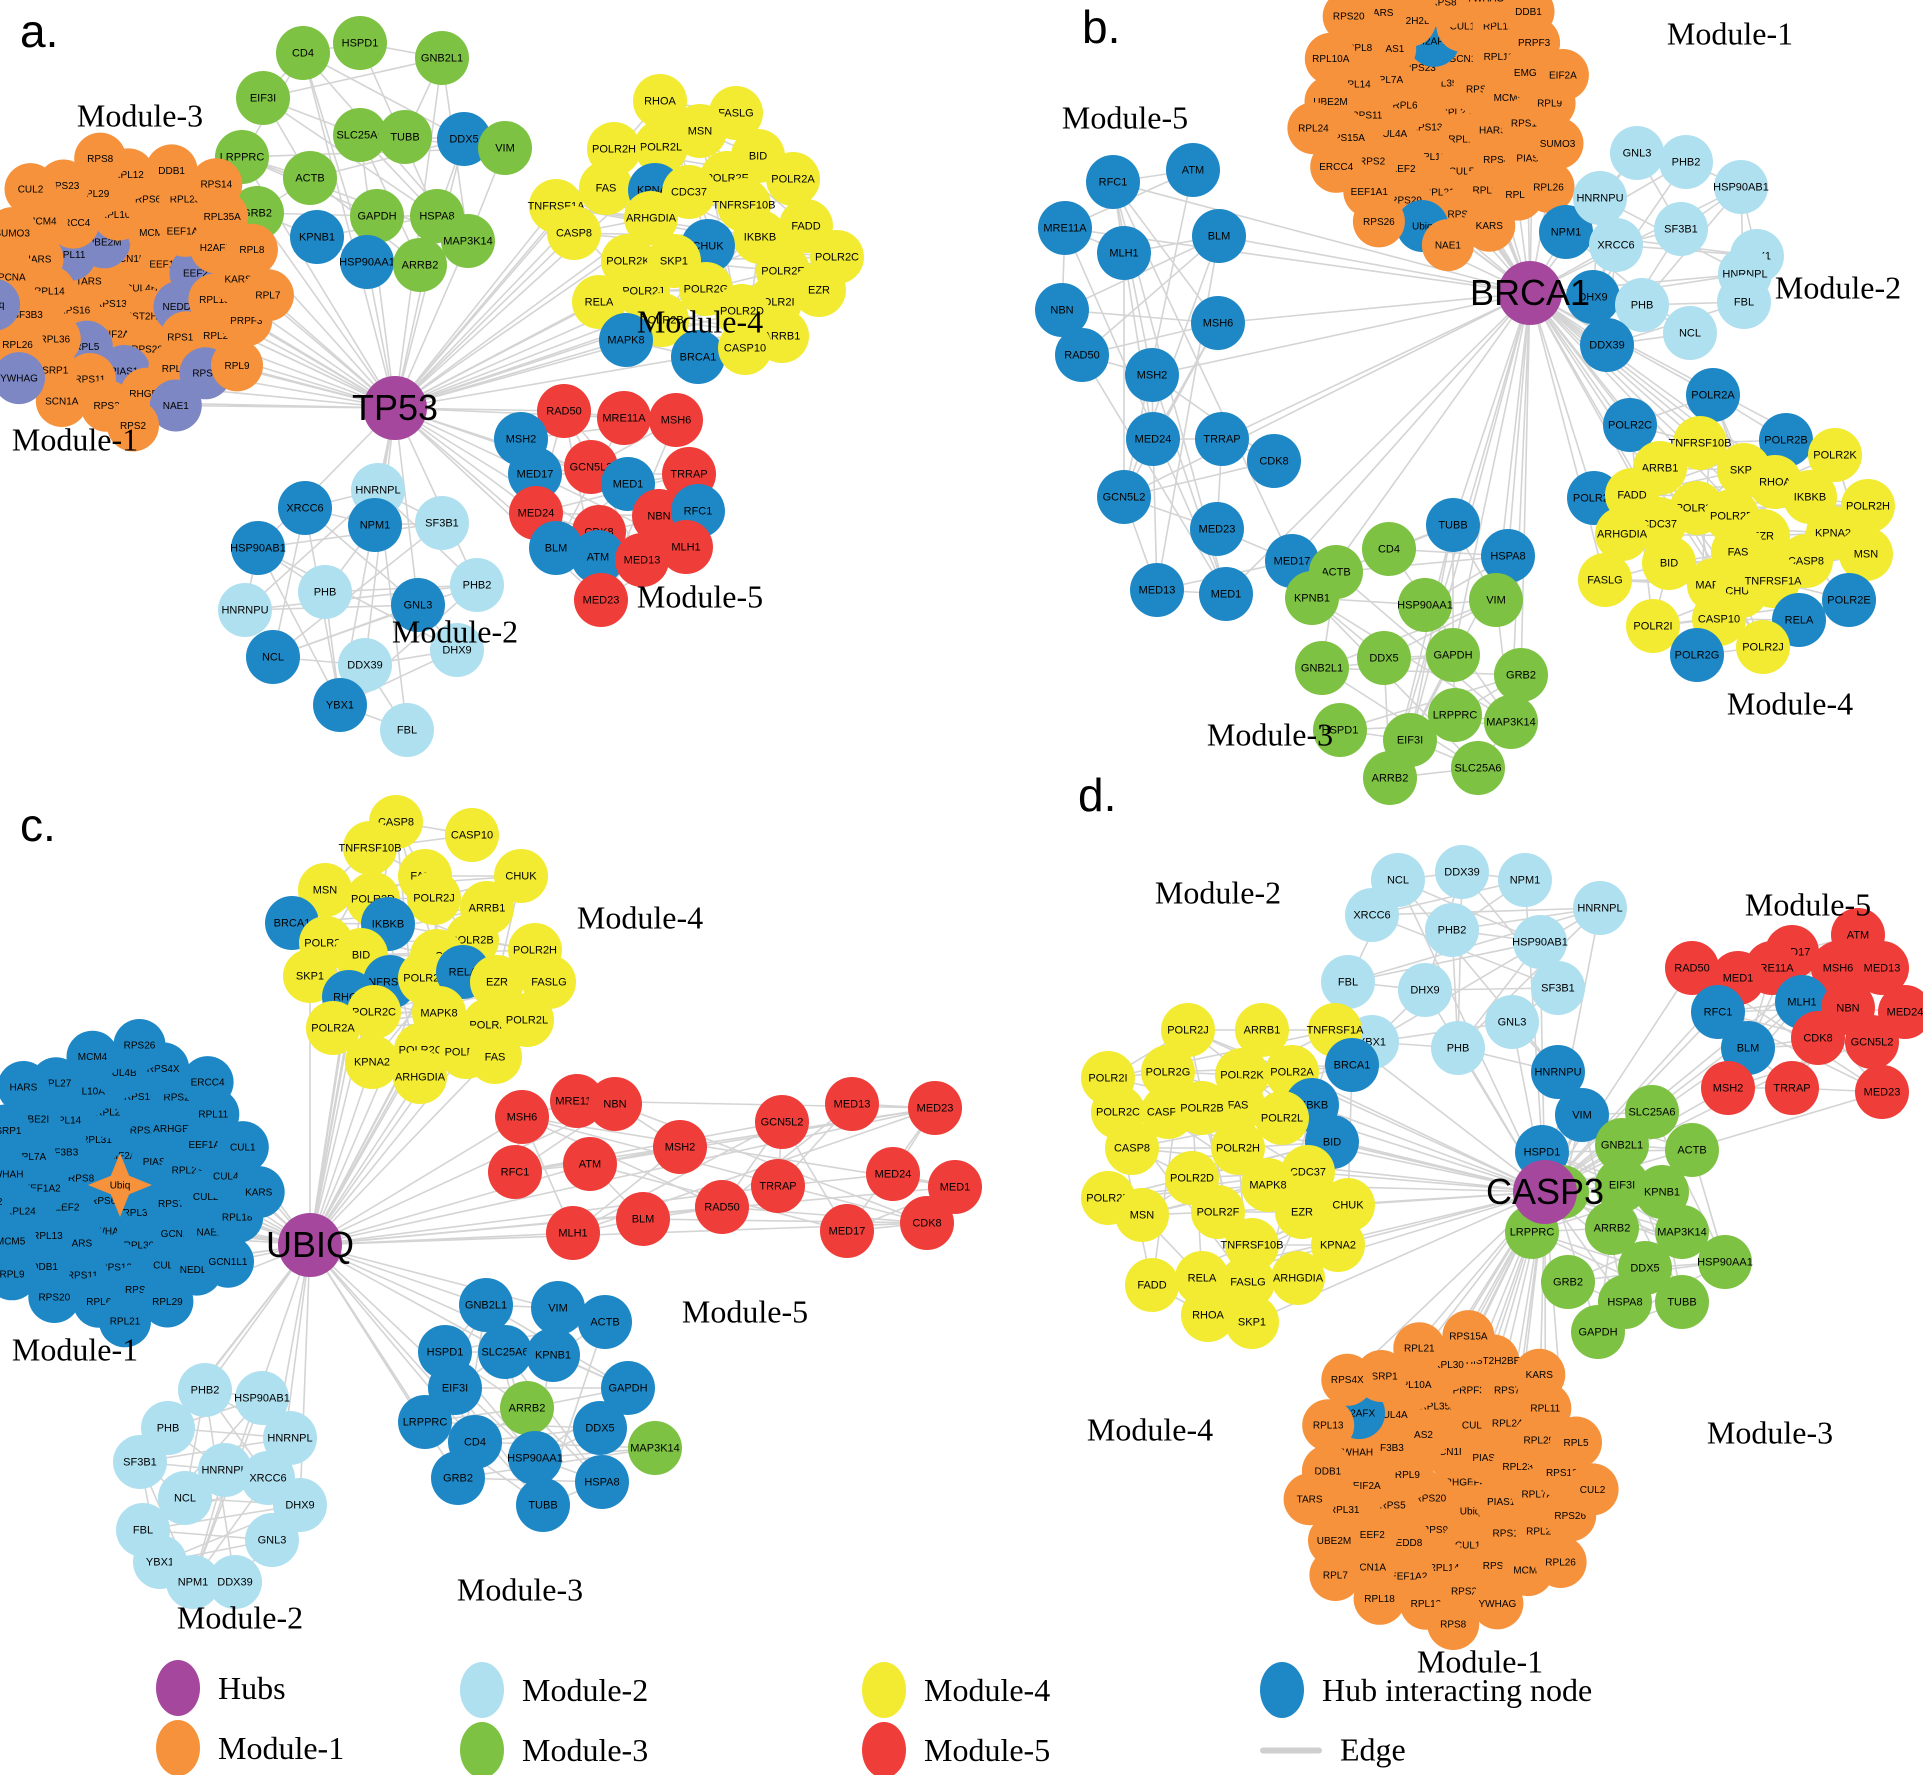  Describe the element at coordinates (1328, 1425) in the screenshot. I see `node-RPL13: RPL13` at that location.